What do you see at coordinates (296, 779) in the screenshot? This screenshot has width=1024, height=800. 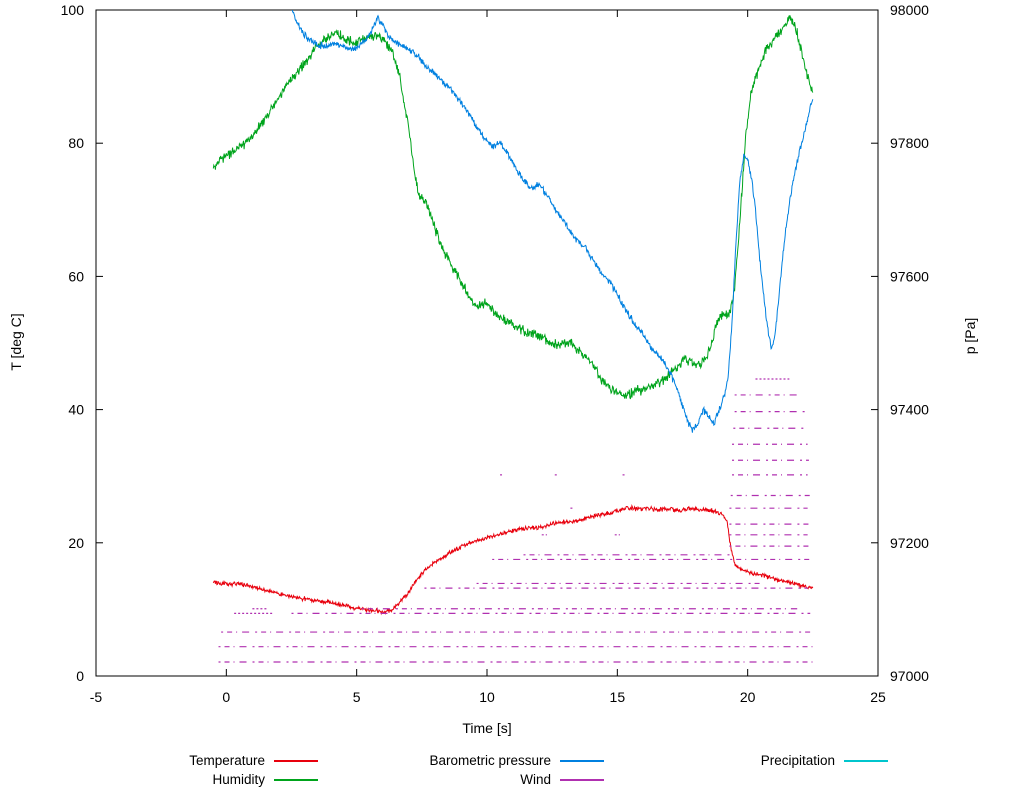 I see `legend-line-sample-humidity` at bounding box center [296, 779].